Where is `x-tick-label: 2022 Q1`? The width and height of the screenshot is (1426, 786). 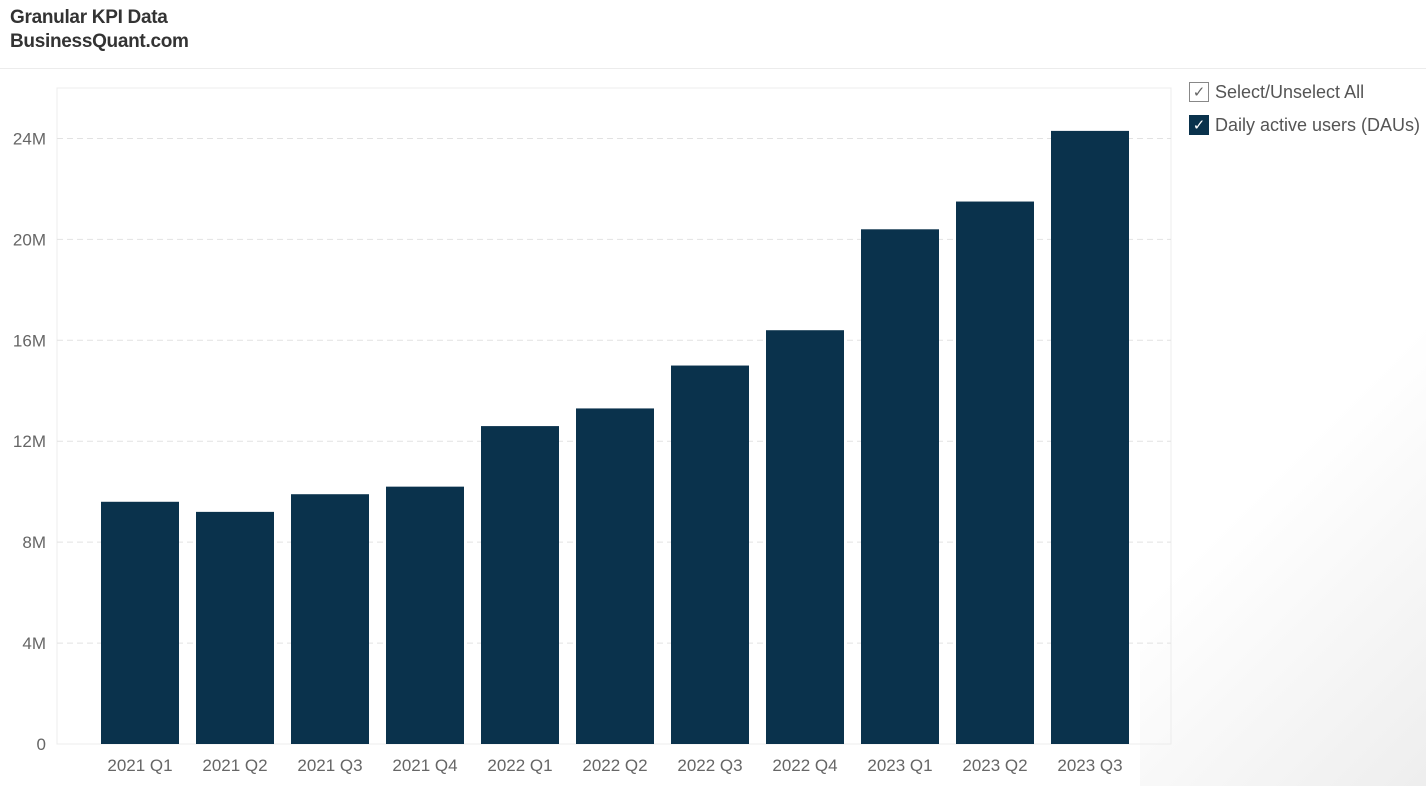
x-tick-label: 2022 Q1 is located at coordinates (519, 765).